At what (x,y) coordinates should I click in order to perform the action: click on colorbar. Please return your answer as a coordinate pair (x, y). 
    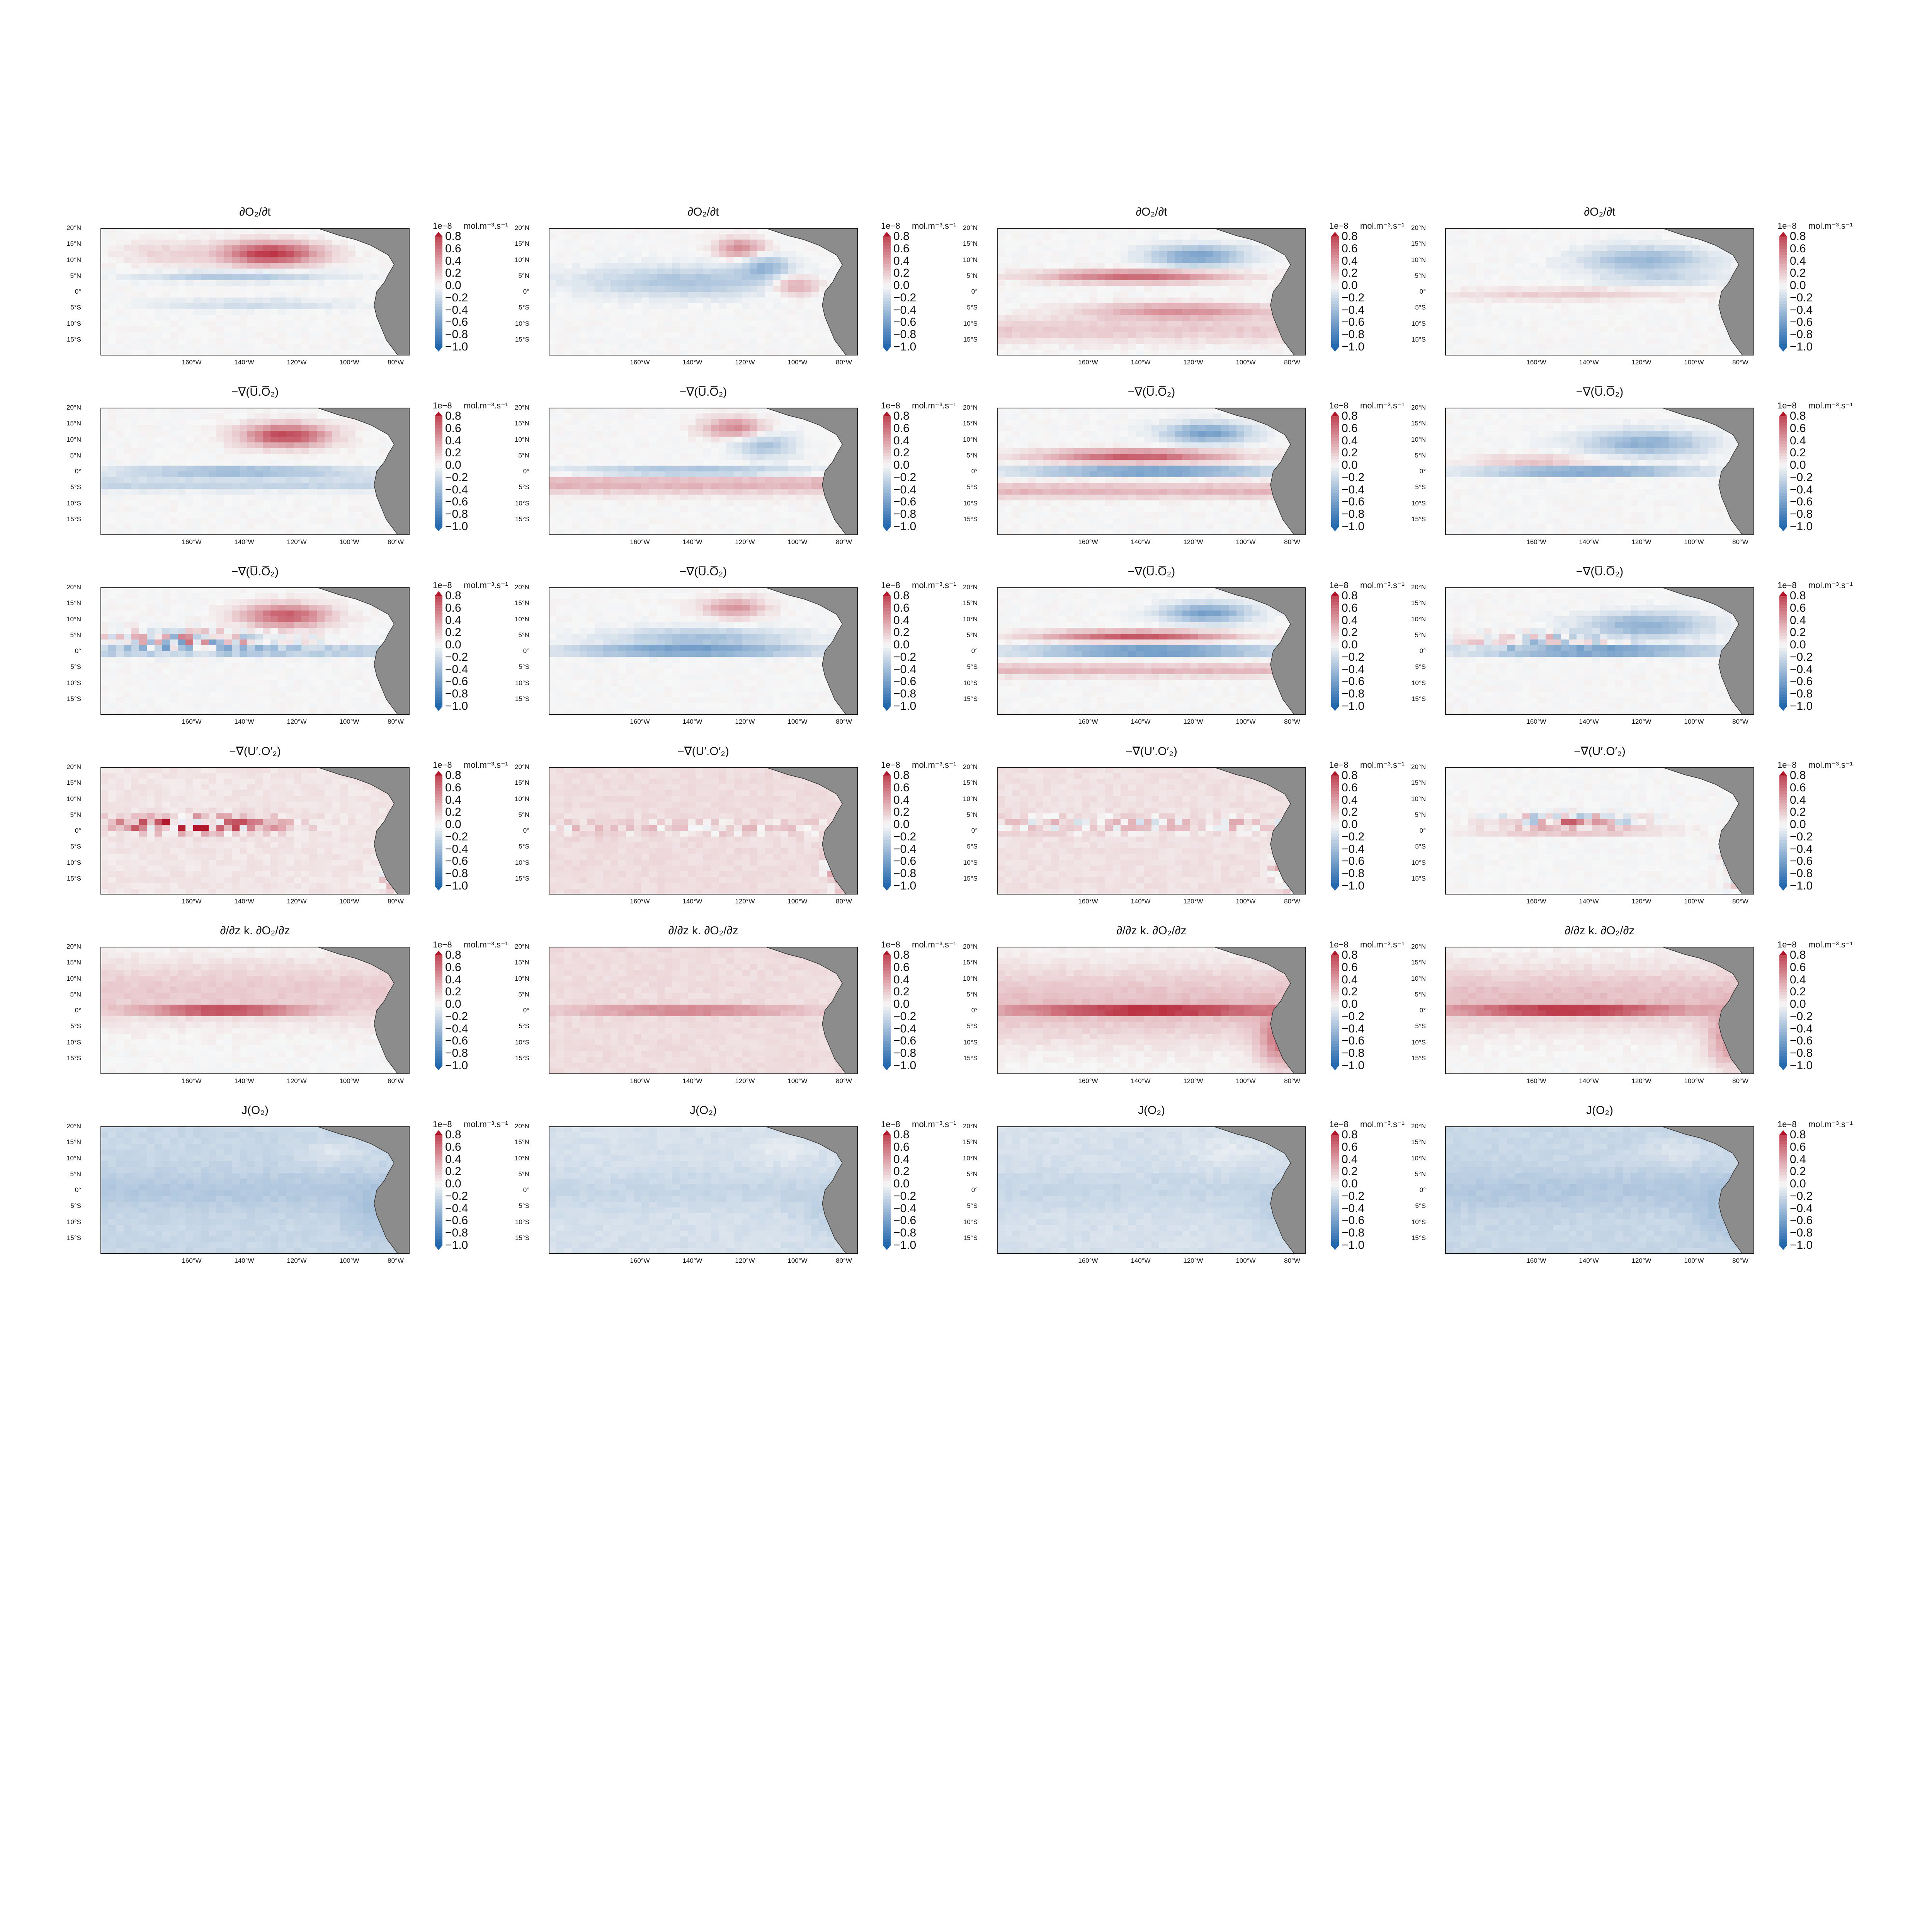
    Looking at the image, I should click on (439, 471).